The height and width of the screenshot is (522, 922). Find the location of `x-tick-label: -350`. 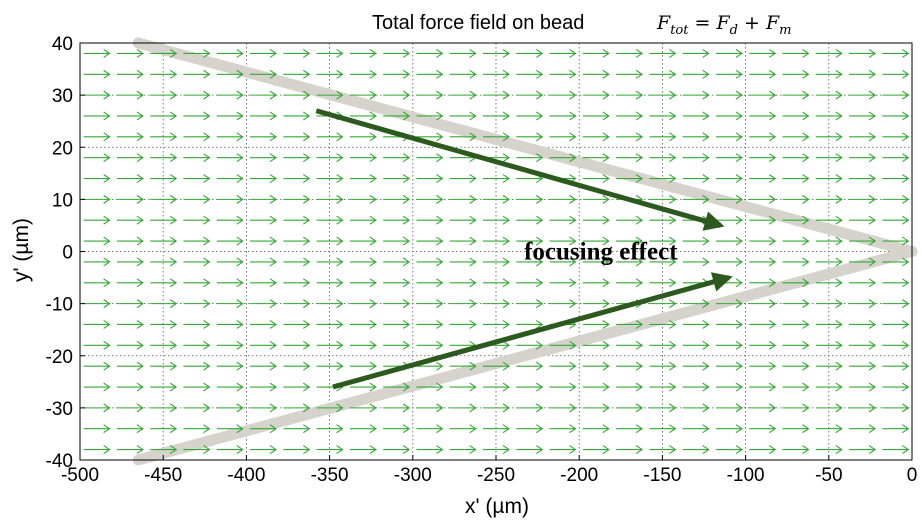

x-tick-label: -350 is located at coordinates (330, 475).